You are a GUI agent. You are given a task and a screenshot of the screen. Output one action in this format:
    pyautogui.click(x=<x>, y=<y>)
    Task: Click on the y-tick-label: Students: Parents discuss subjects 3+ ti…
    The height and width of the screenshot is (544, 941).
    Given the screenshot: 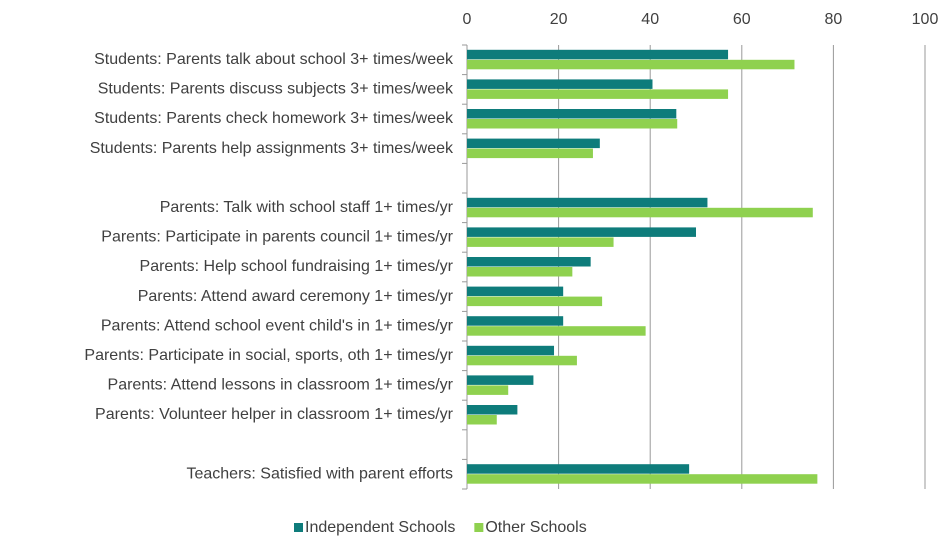 What is the action you would take?
    pyautogui.click(x=276, y=89)
    